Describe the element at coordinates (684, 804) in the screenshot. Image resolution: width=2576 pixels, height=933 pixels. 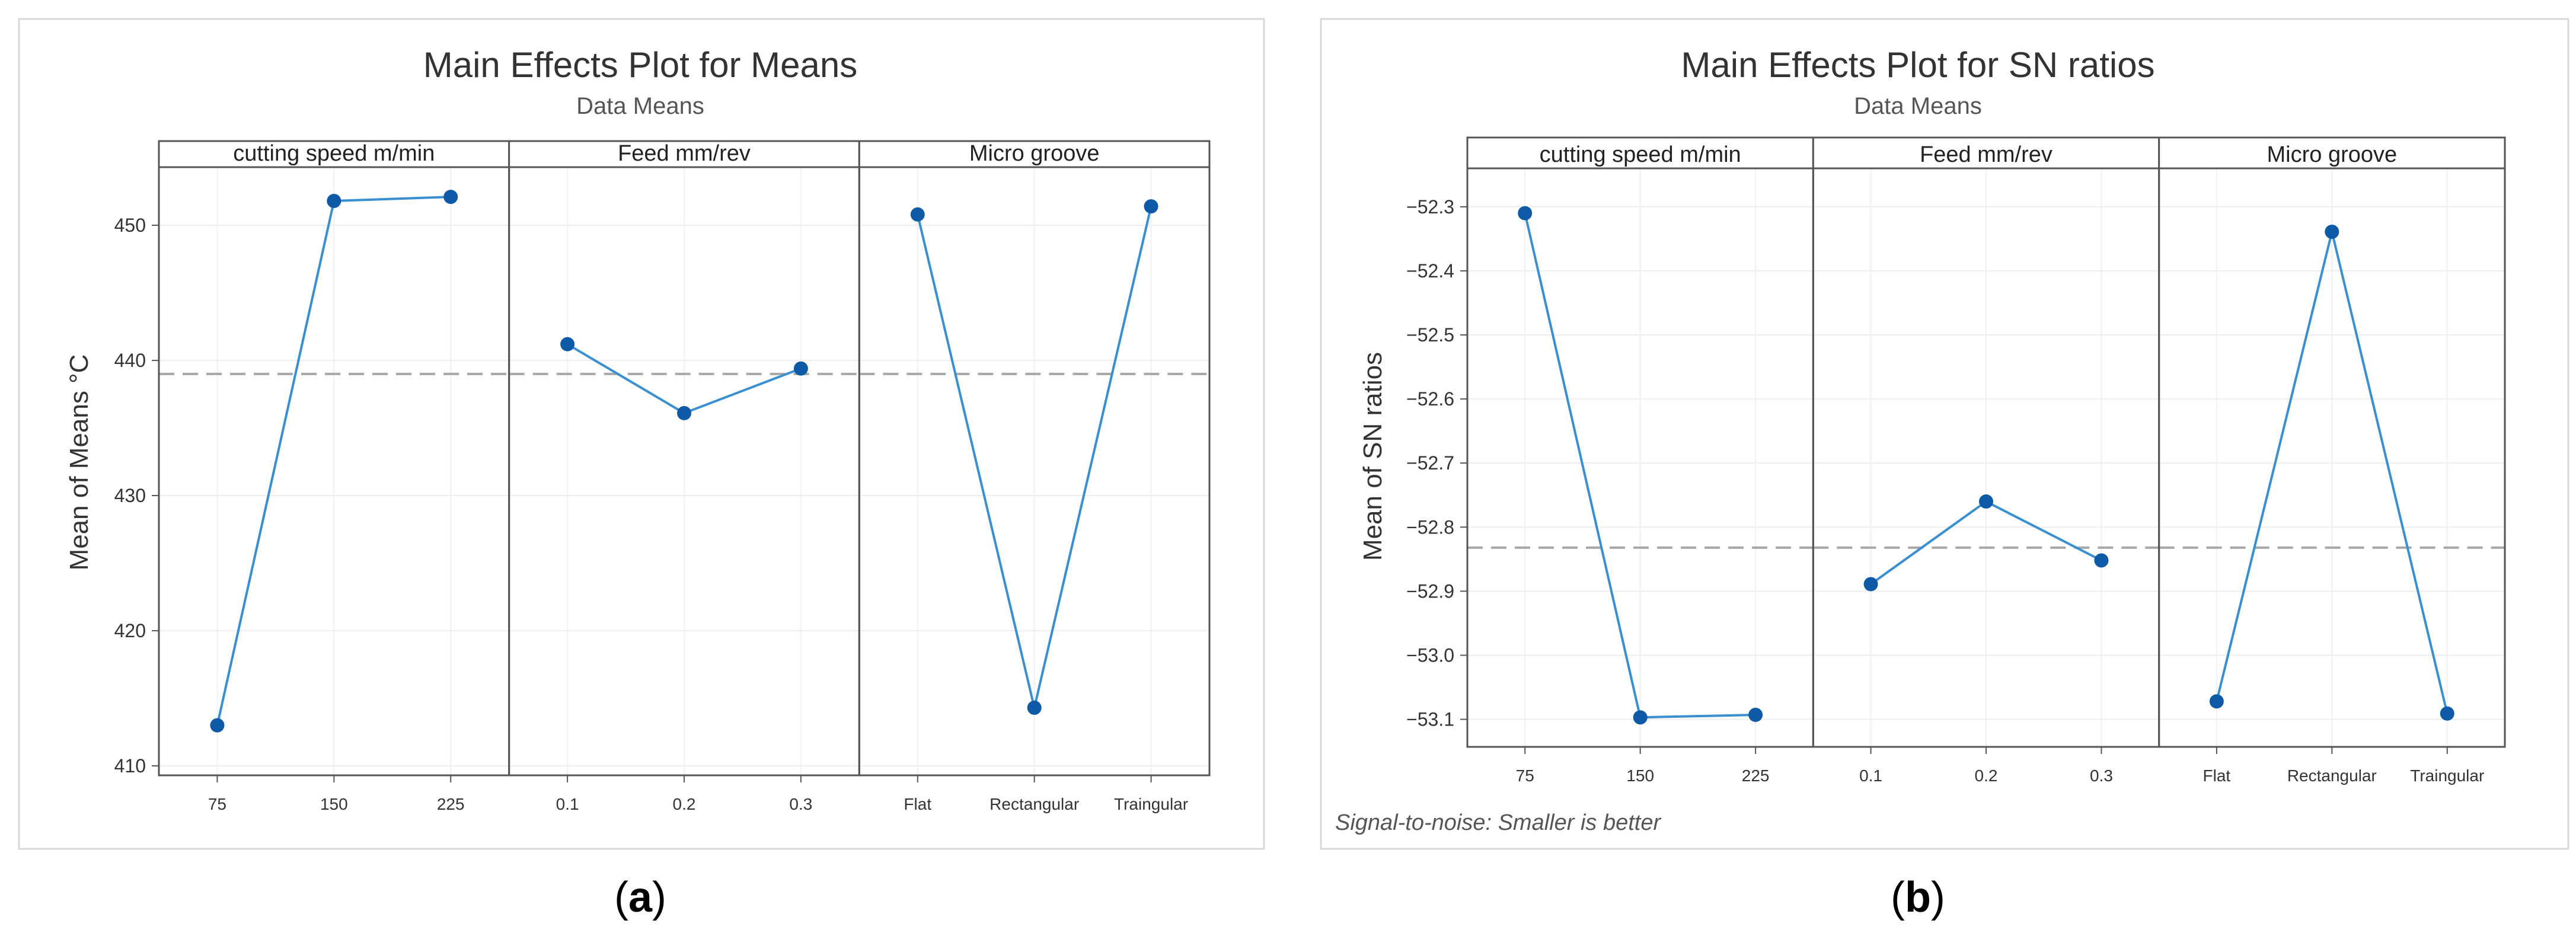
I see `chart-a-panel-2-x-tick-label: 0.2` at that location.